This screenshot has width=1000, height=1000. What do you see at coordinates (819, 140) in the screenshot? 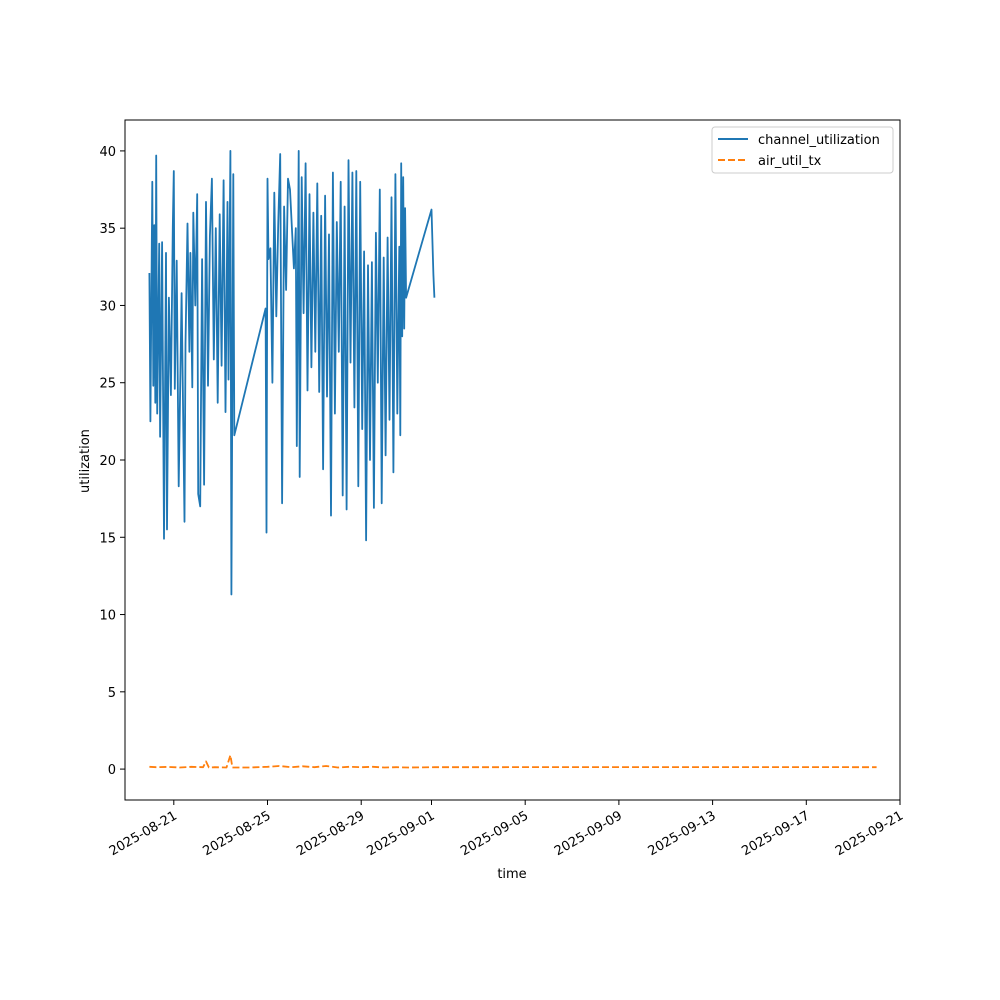
I see `legend-label-channel-utilization: channel_utilization` at bounding box center [819, 140].